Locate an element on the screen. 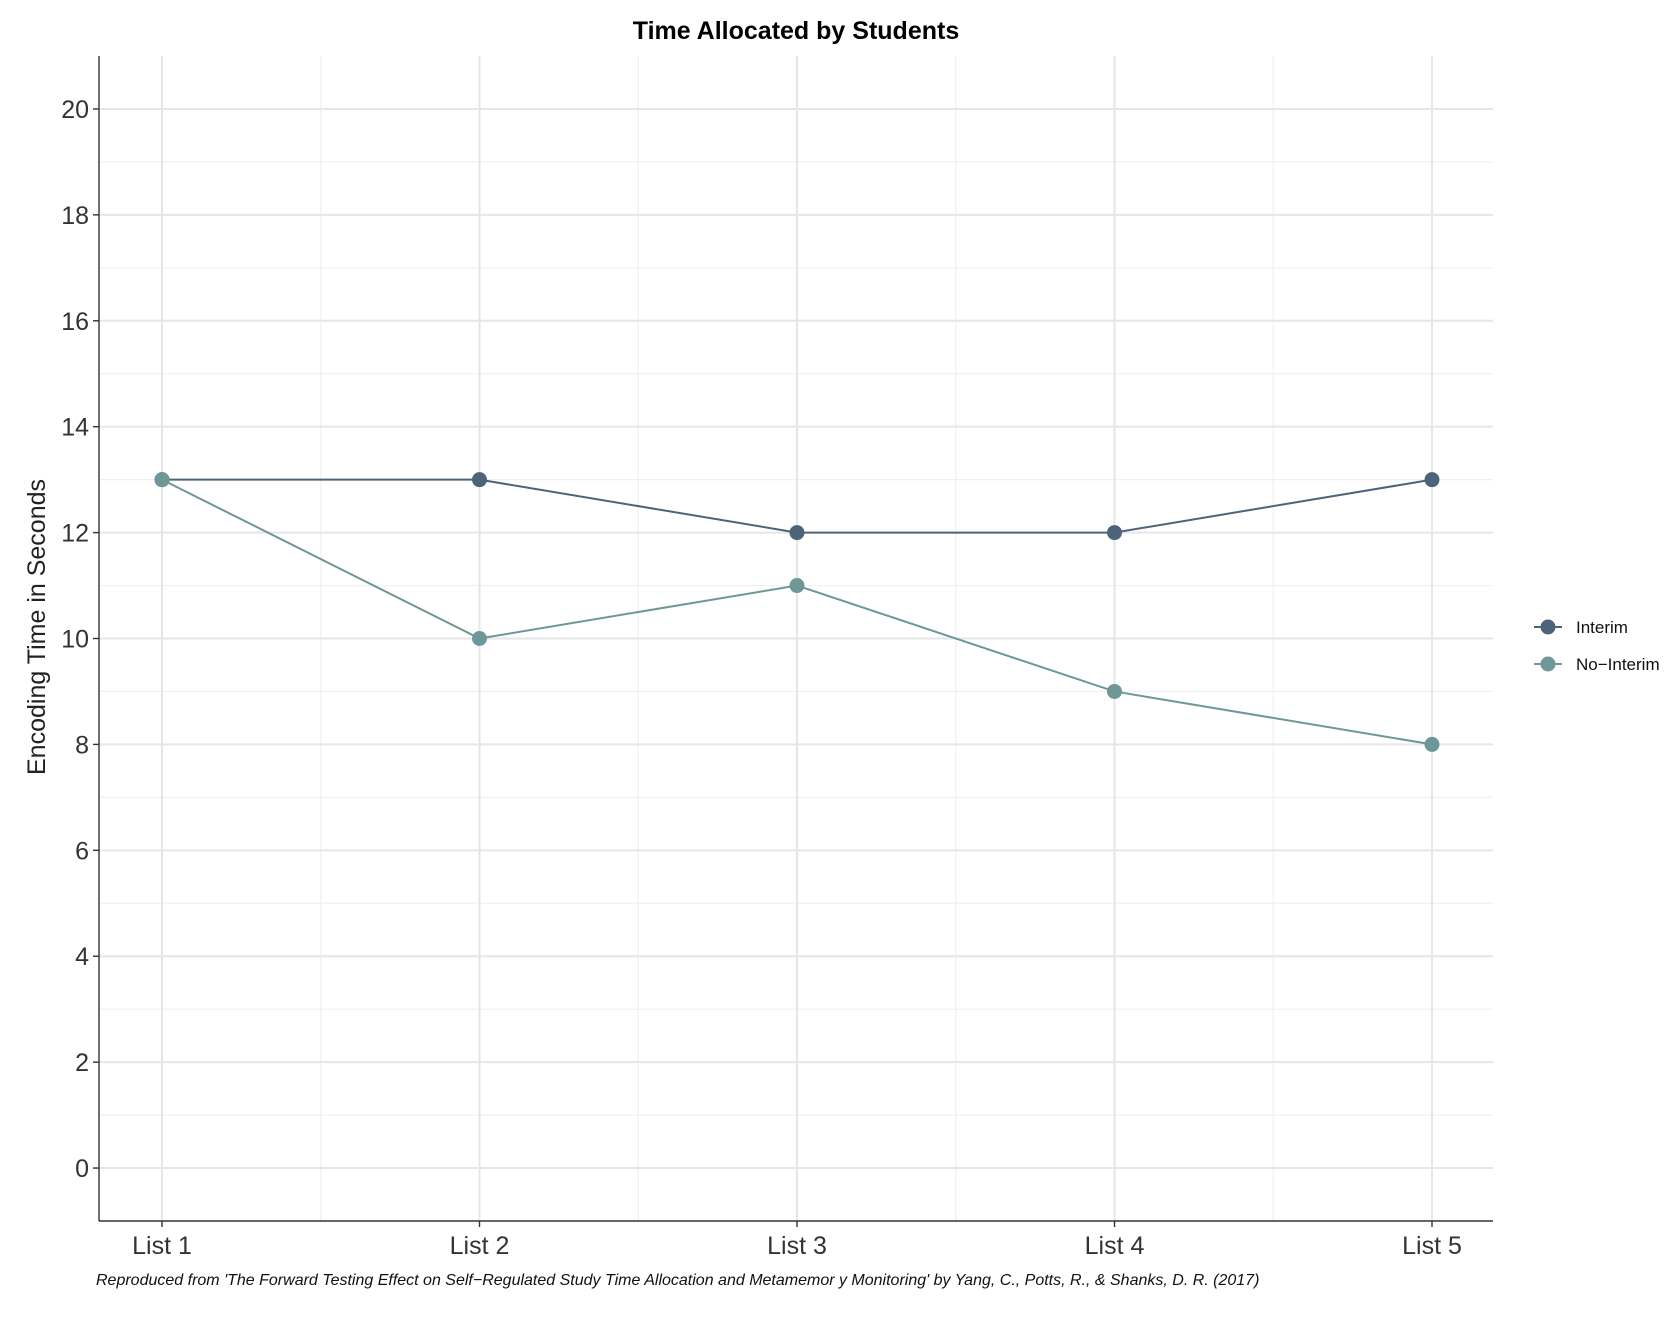 The image size is (1676, 1318). x-tick-label: List 4 is located at coordinates (1115, 1246).